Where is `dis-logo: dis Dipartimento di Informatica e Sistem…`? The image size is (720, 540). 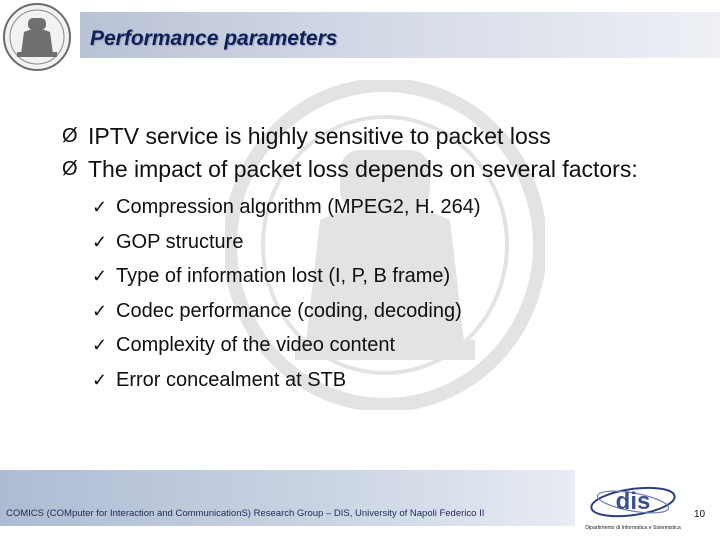
dis-logo: dis Dipartimento di Informatica e Sistem… is located at coordinates (633, 508).